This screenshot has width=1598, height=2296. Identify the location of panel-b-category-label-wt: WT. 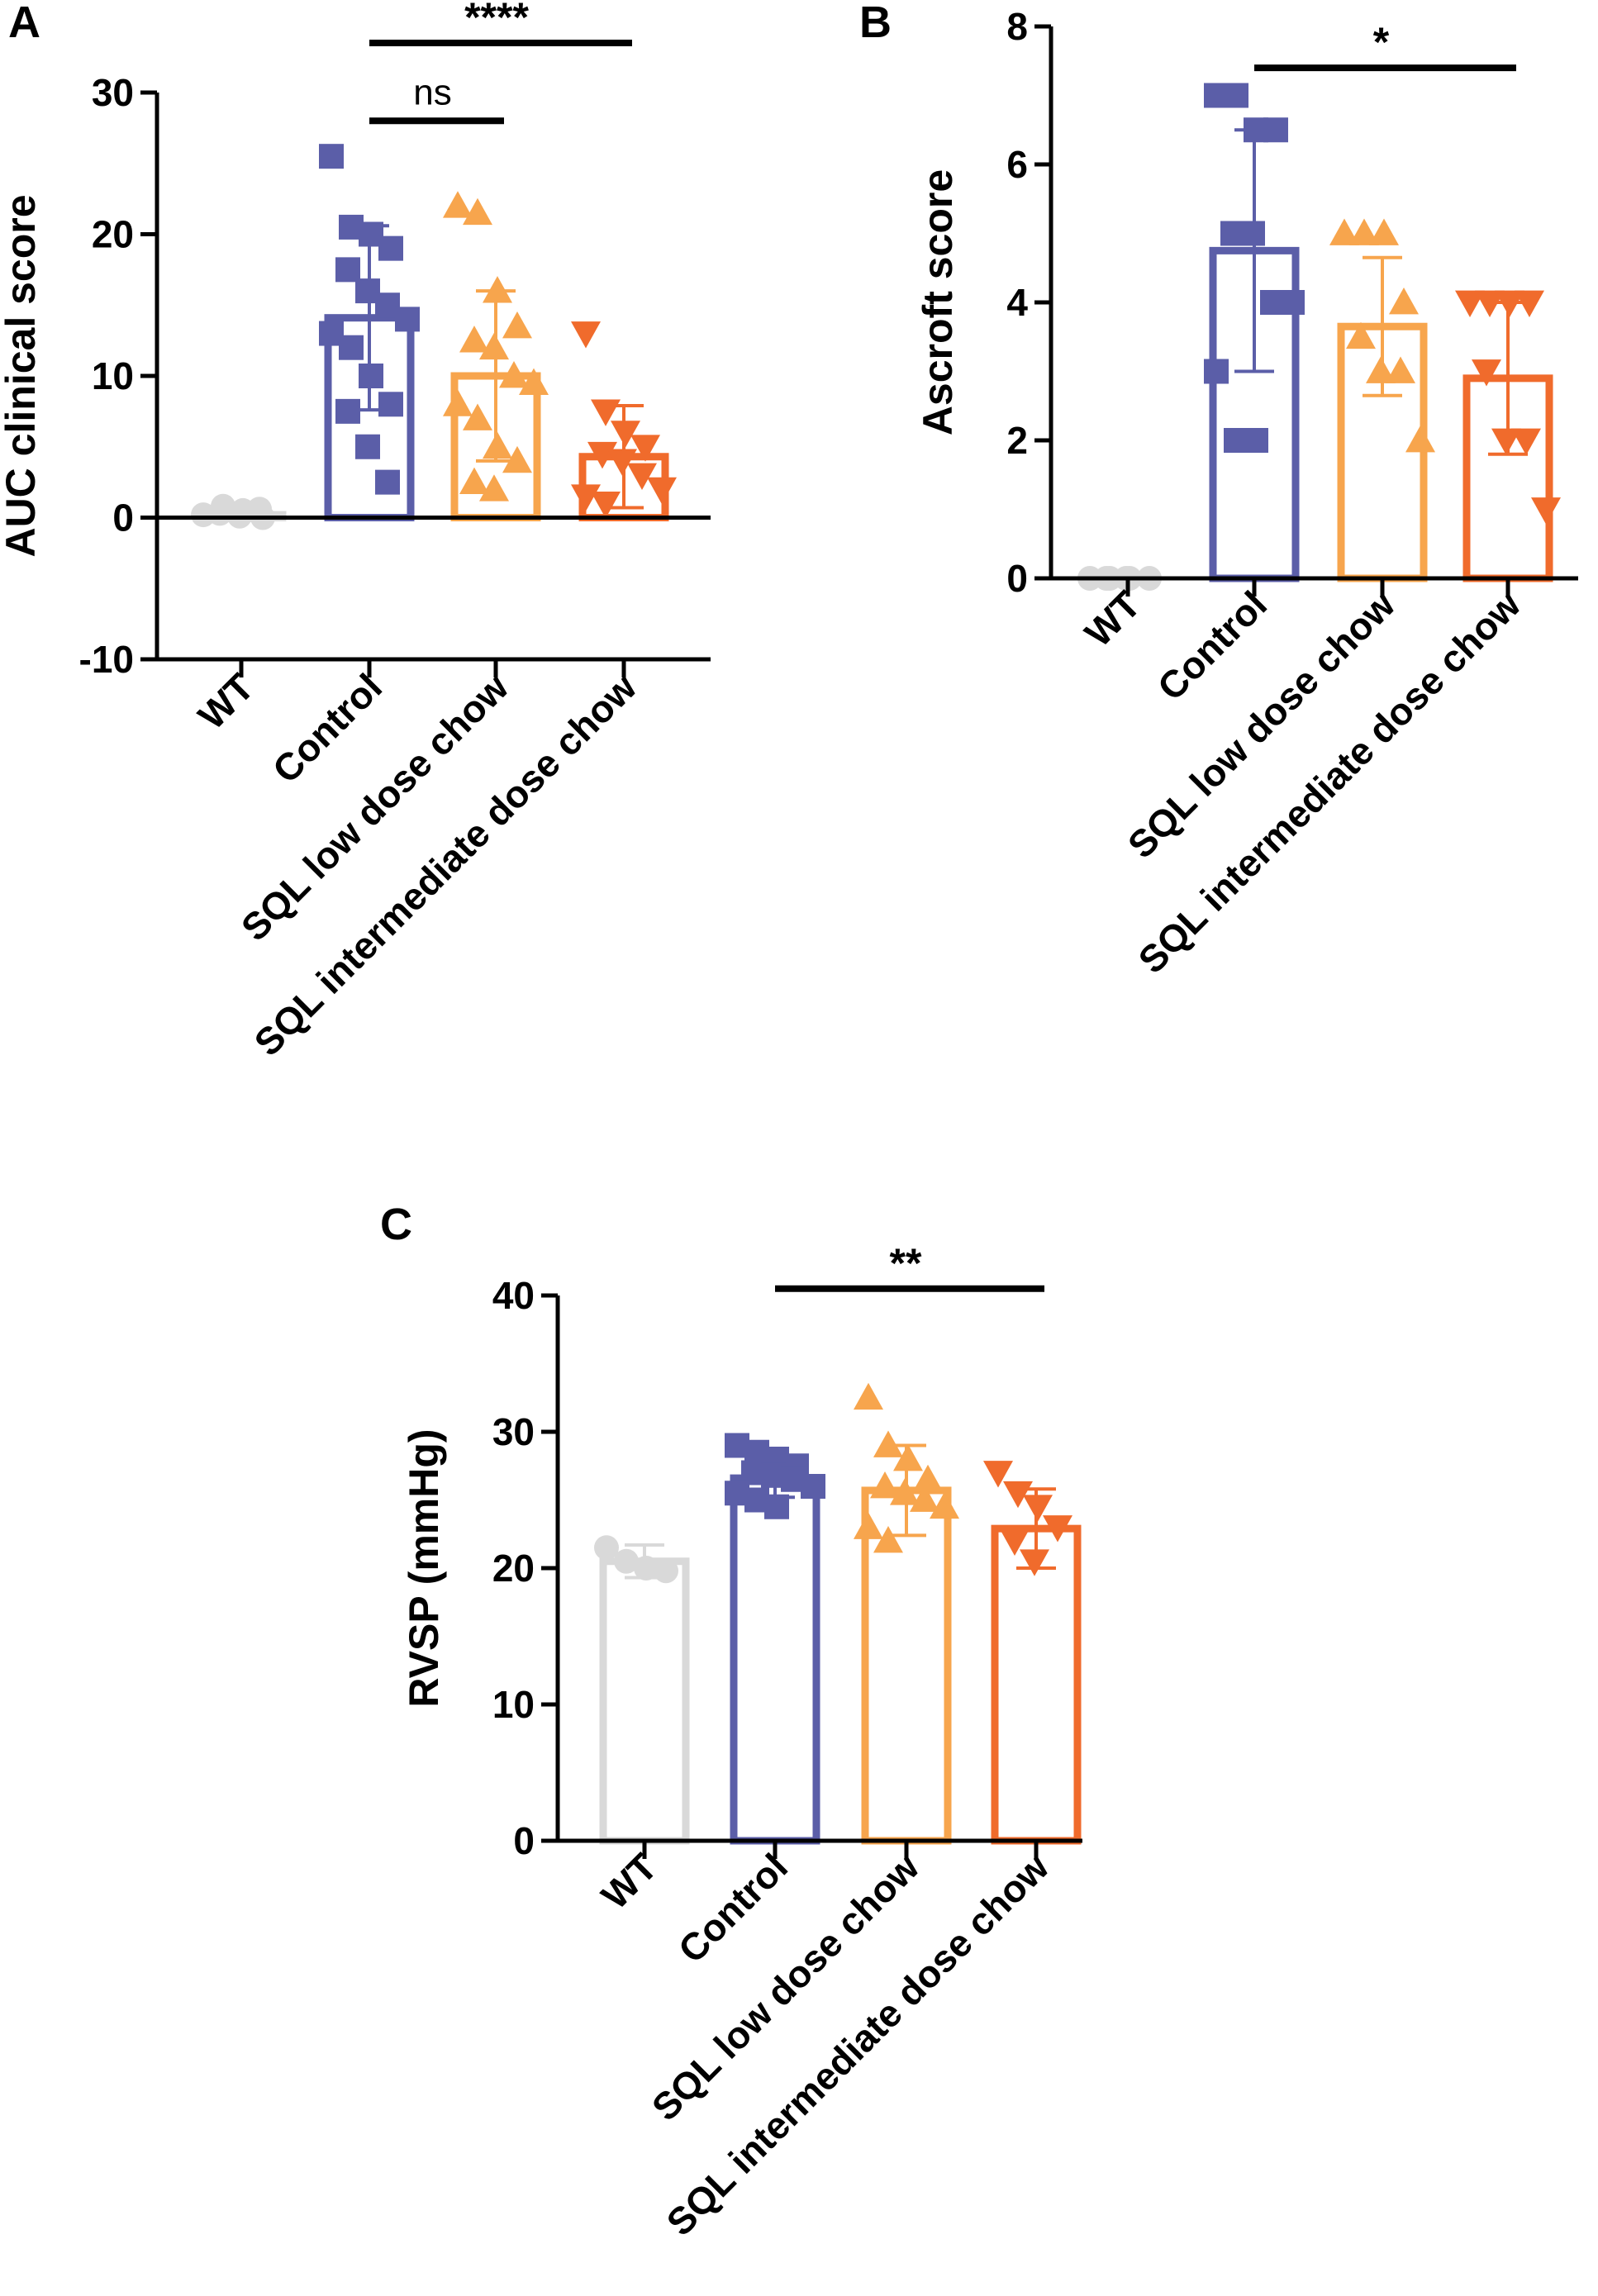
(1113, 618).